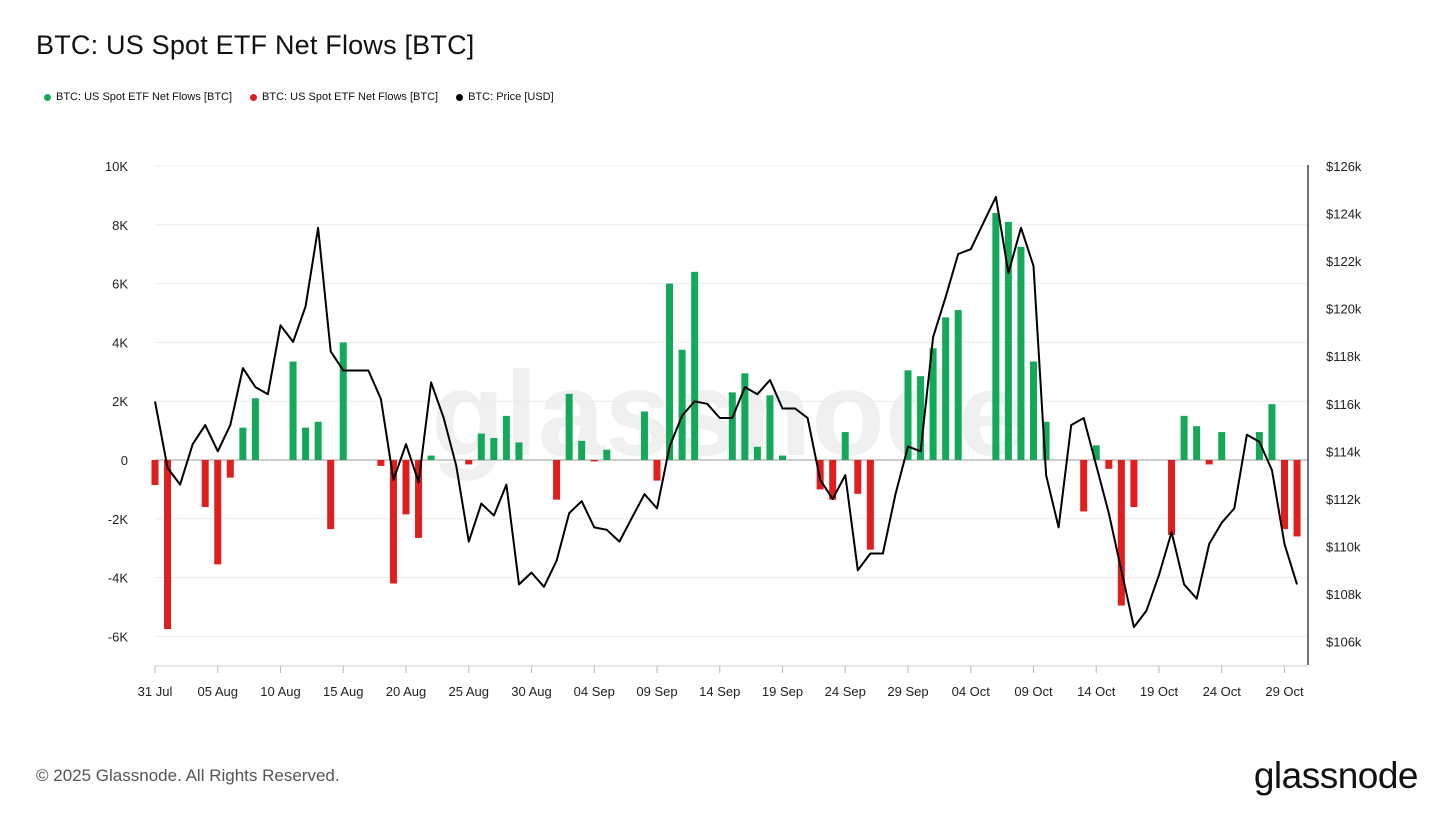 The height and width of the screenshot is (819, 1456). Describe the element at coordinates (1336, 775) in the screenshot. I see `brand-logo: glassnode` at that location.